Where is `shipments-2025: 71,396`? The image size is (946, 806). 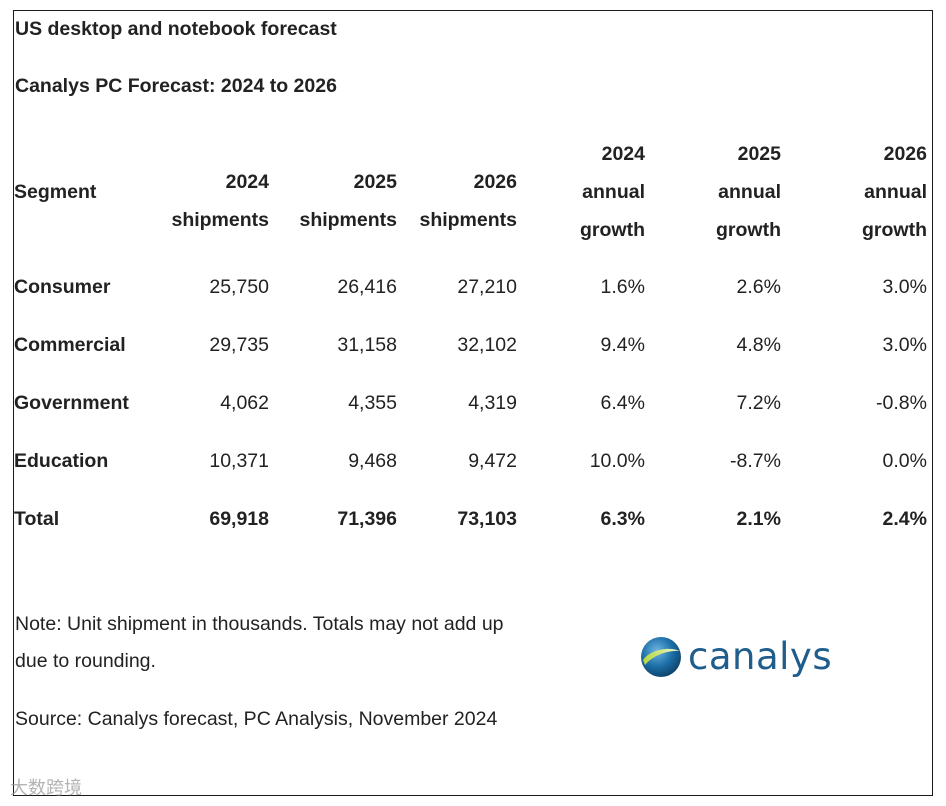 shipments-2025: 71,396 is located at coordinates (367, 519).